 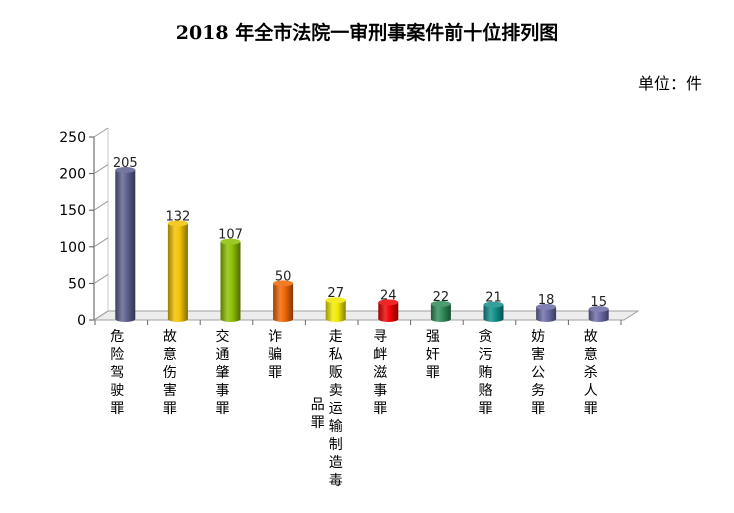 I want to click on category-char: 意, so click(x=170, y=354).